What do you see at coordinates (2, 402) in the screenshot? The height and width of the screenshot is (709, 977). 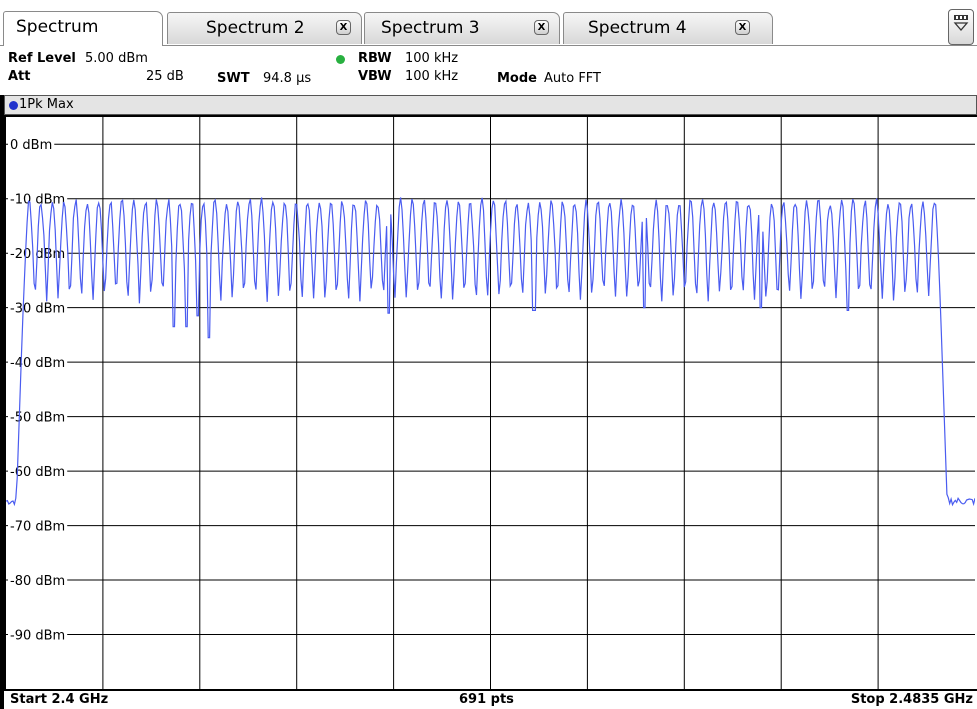 I see `window-left-edge` at bounding box center [2, 402].